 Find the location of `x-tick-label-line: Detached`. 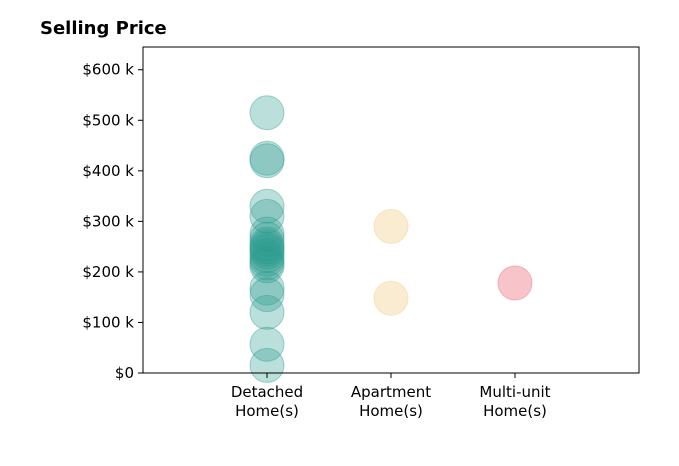

x-tick-label-line: Detached is located at coordinates (267, 392).